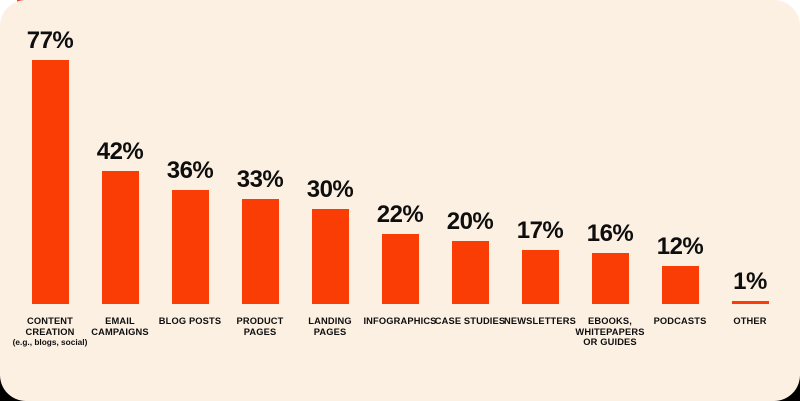 The height and width of the screenshot is (401, 800). What do you see at coordinates (190, 321) in the screenshot?
I see `category-name: BLOG POSTS` at bounding box center [190, 321].